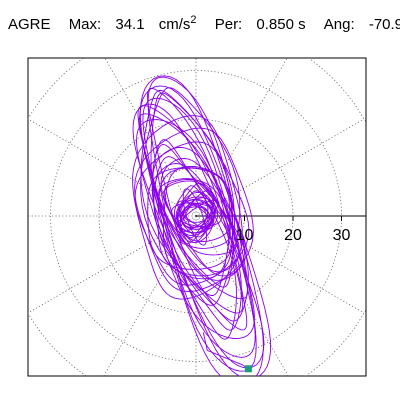  I want to click on radial-tick-label-30: 30, so click(342, 235).